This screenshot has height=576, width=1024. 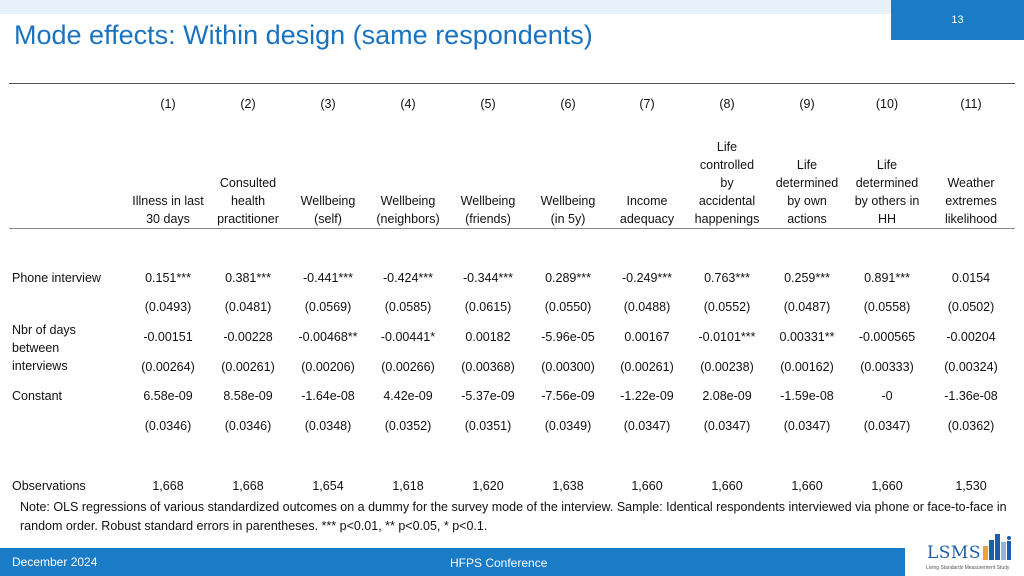 What do you see at coordinates (168, 201) in the screenshot?
I see `column-header-line: Illness in last` at bounding box center [168, 201].